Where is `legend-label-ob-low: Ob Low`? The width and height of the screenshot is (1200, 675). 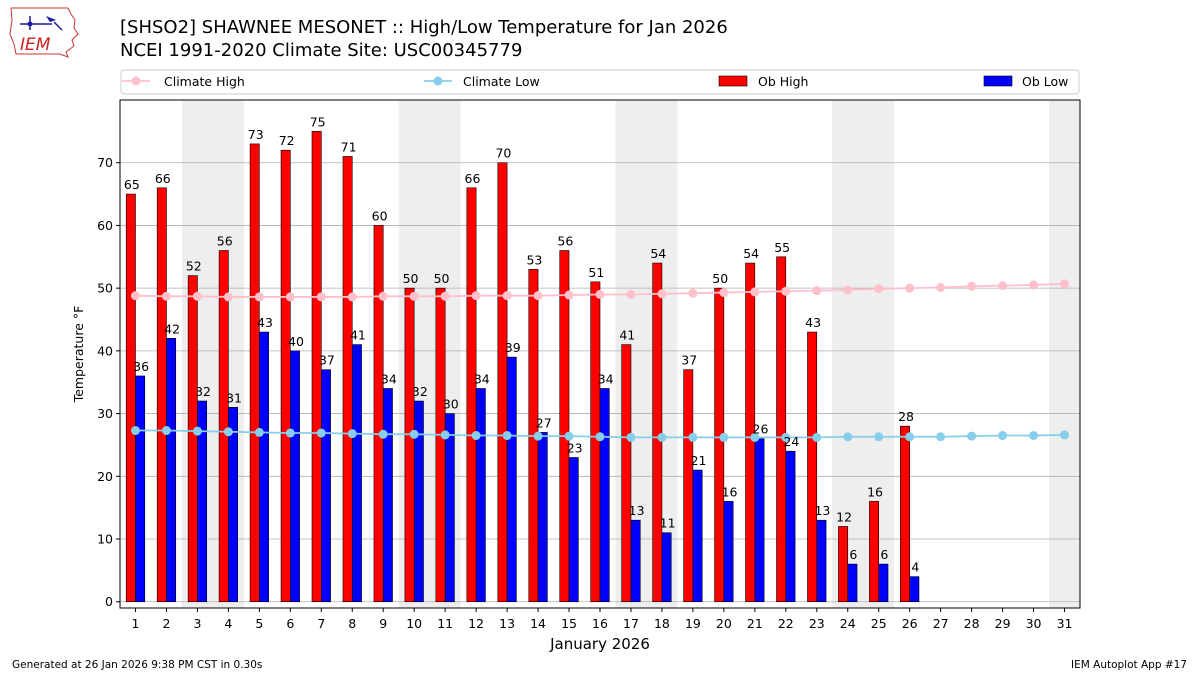 legend-label-ob-low: Ob Low is located at coordinates (1045, 81).